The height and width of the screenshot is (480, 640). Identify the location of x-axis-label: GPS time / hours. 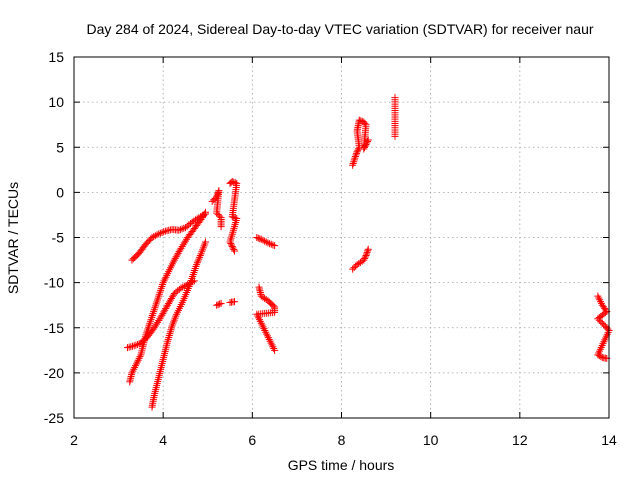
(341, 465).